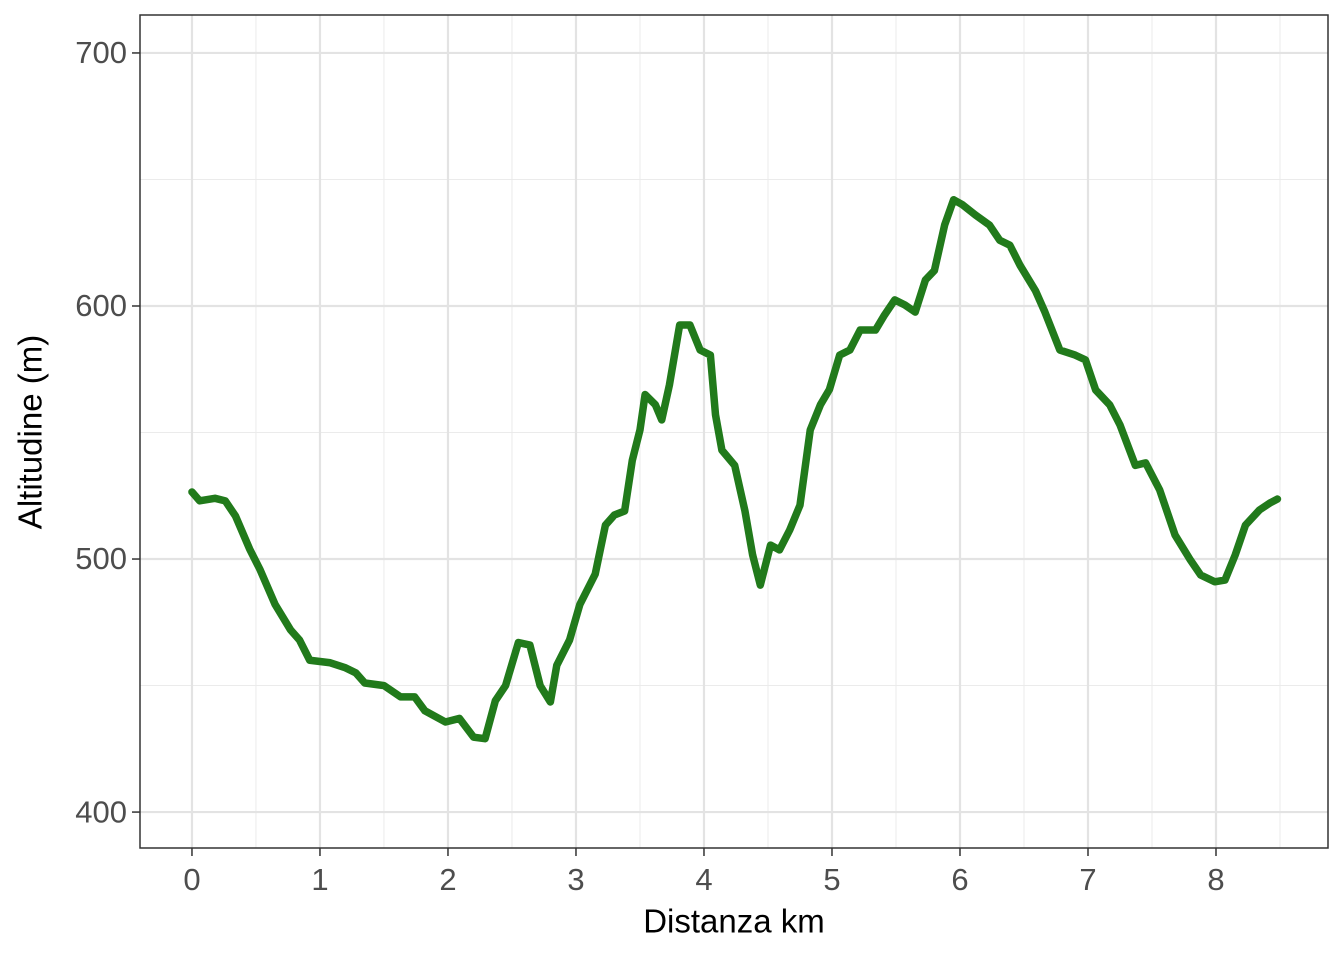 Image resolution: width=1344 pixels, height=965 pixels. What do you see at coordinates (575, 879) in the screenshot?
I see `x-tick-label: 3` at bounding box center [575, 879].